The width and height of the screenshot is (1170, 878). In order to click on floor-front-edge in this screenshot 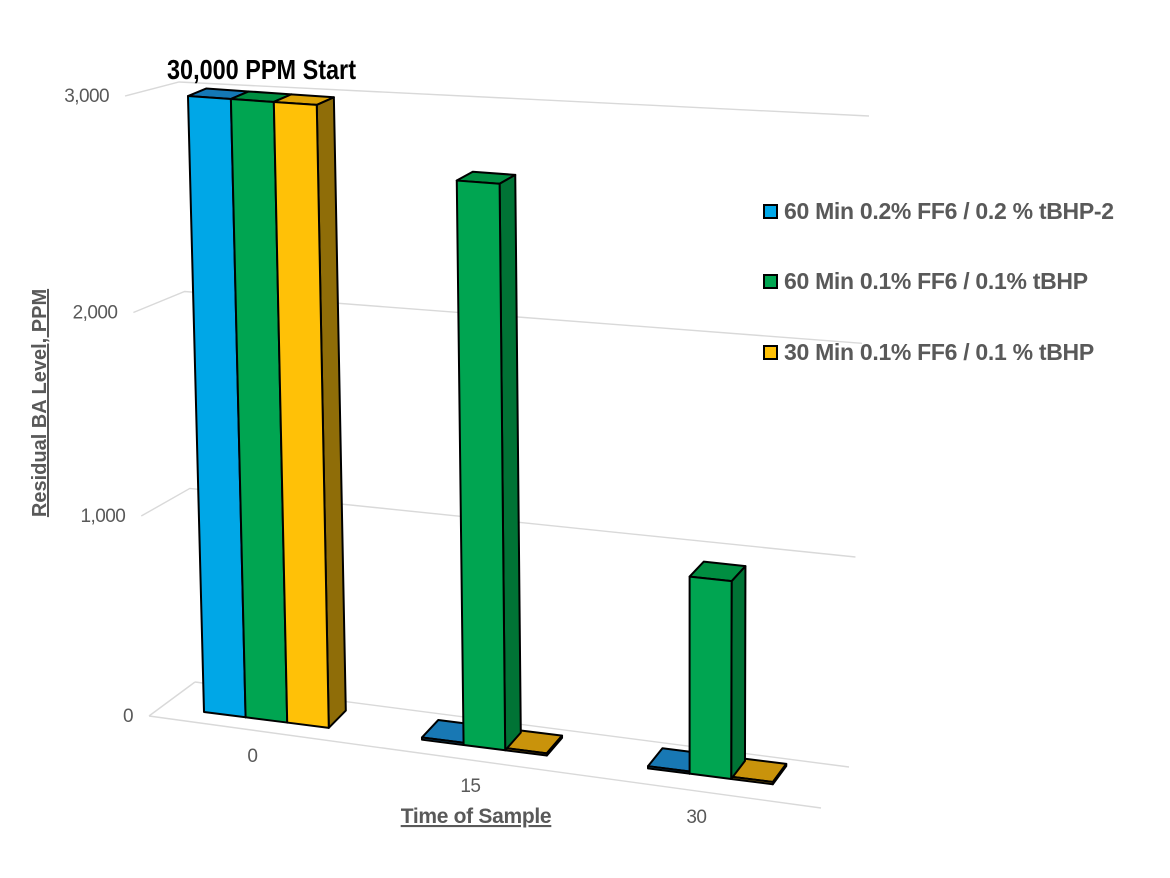, I will do `click(485, 762)`.